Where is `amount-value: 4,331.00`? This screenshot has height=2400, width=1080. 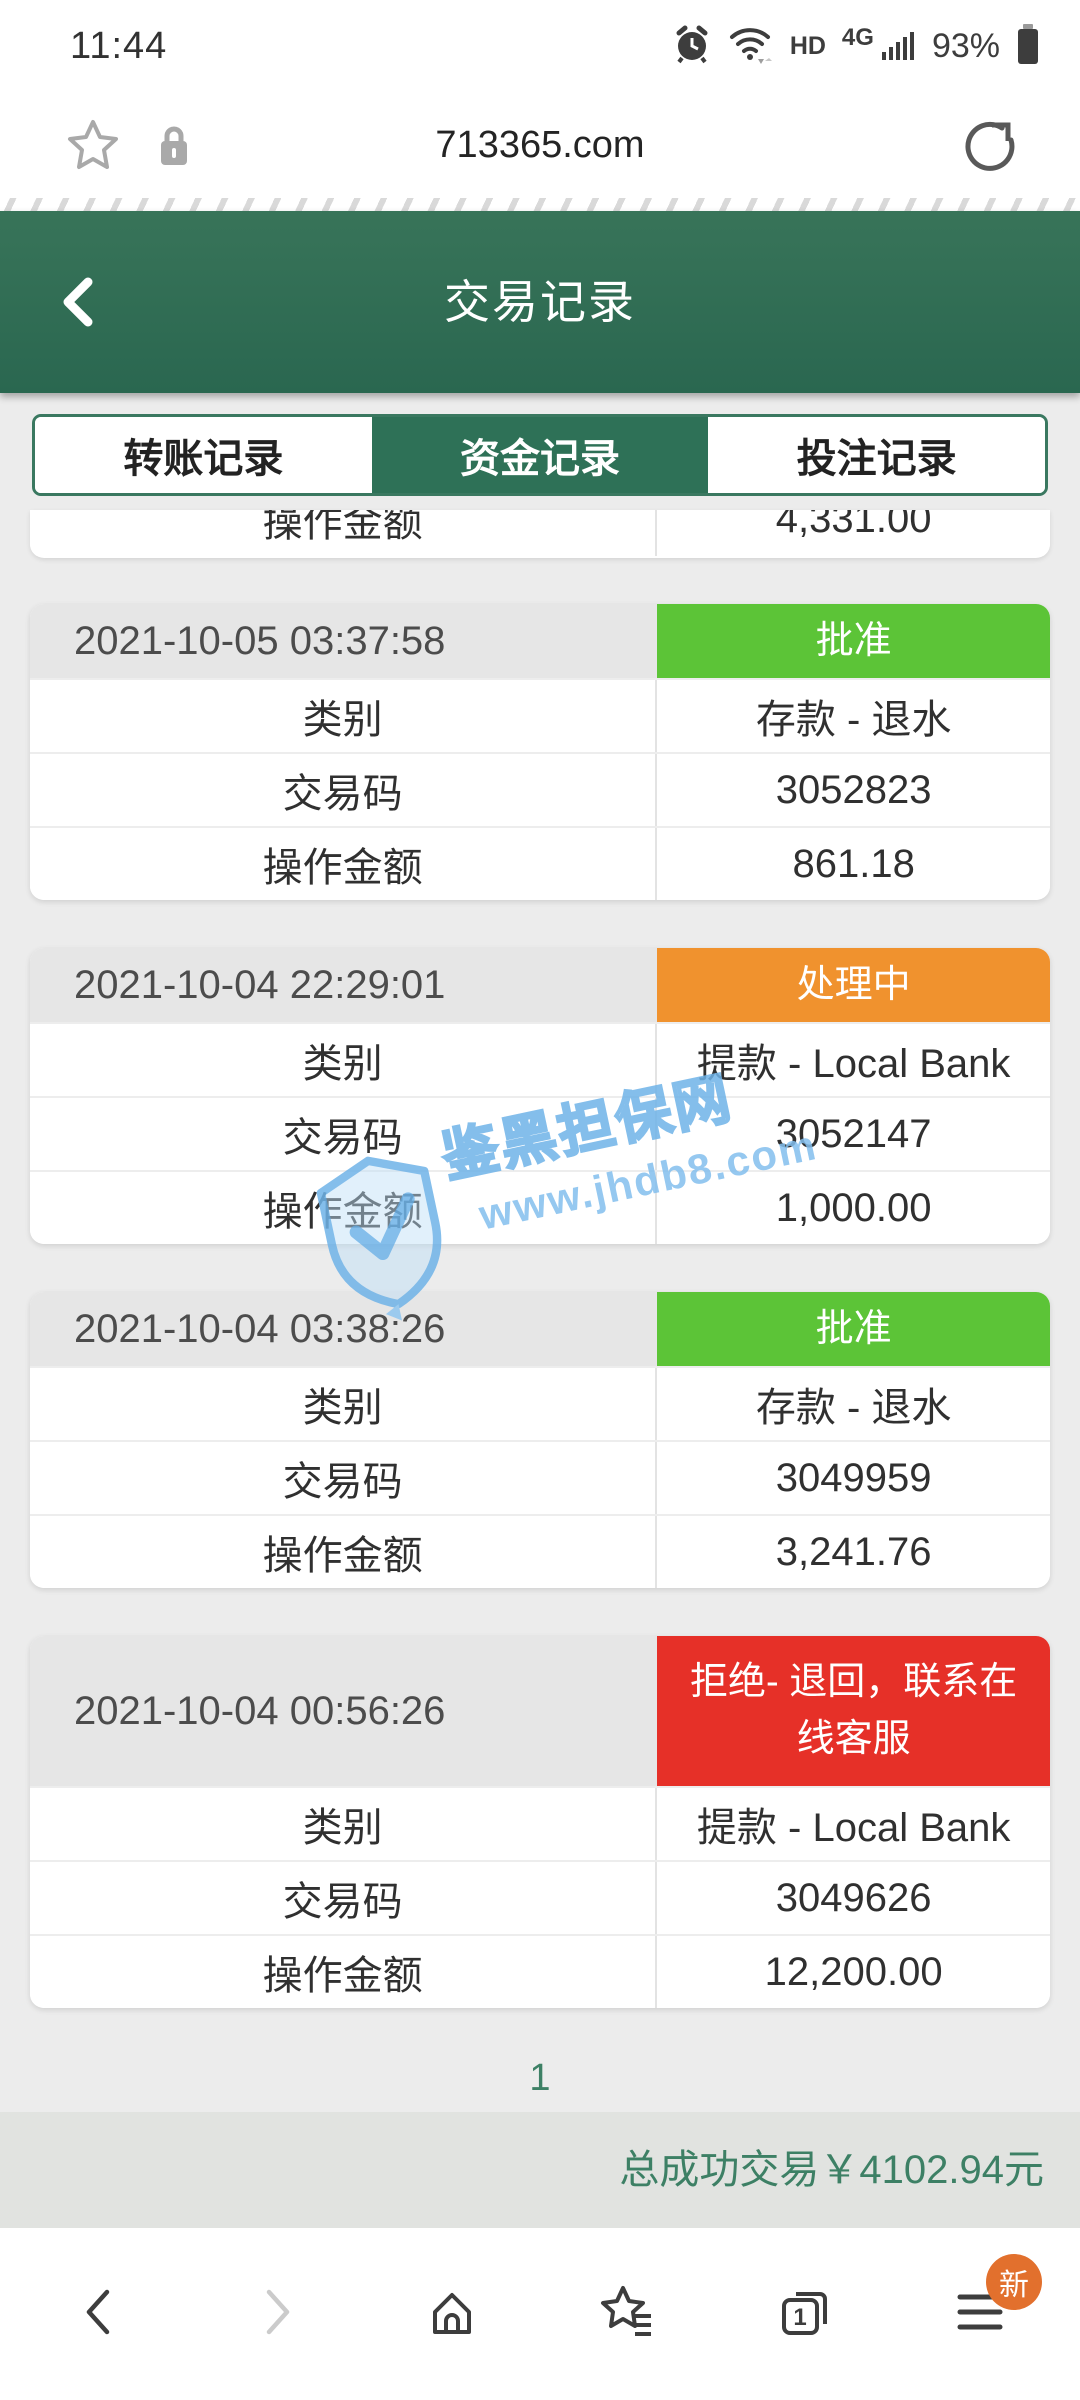
amount-value: 4,331.00 is located at coordinates (853, 525).